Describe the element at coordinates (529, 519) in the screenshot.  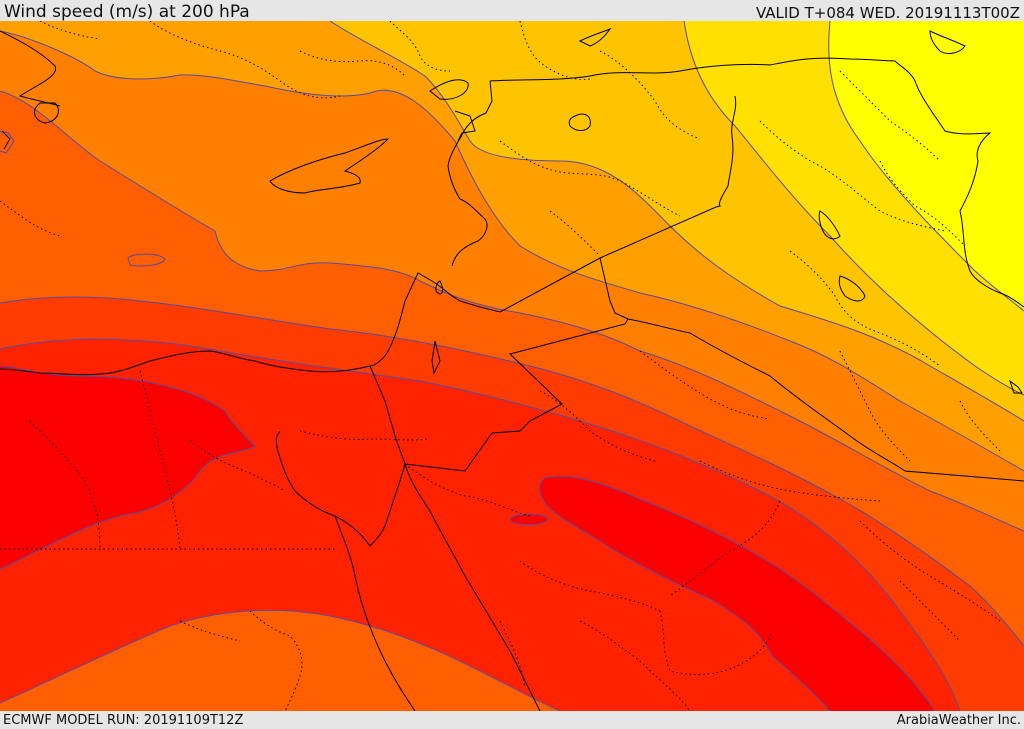
I see `wind-band-9c` at that location.